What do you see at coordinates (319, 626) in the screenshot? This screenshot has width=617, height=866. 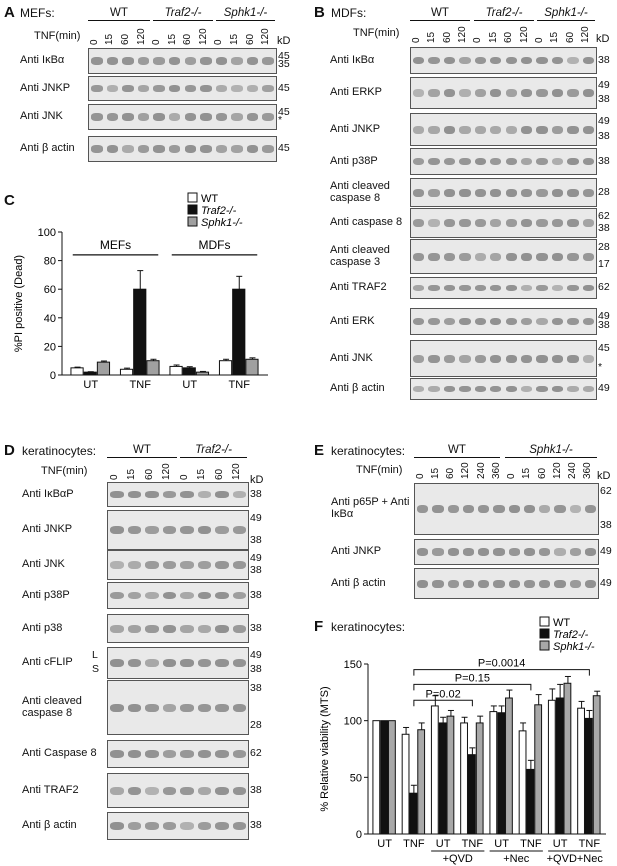 I see `panel-letter-f: F` at bounding box center [319, 626].